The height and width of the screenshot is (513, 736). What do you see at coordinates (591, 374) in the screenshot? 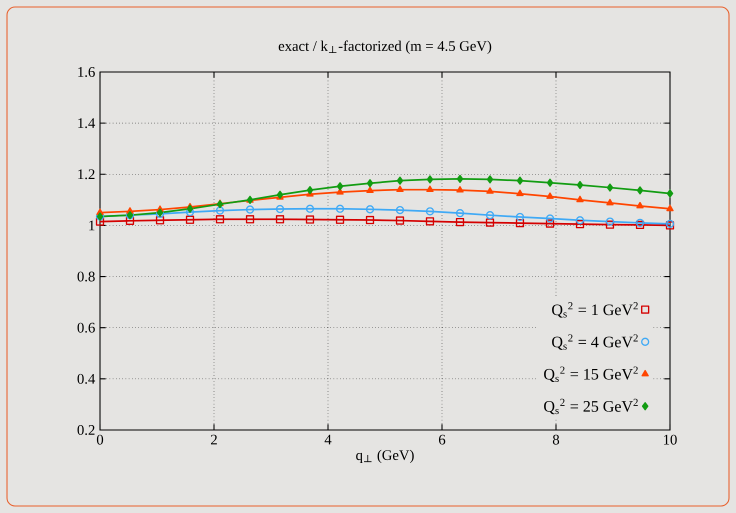
I see `legend-label: Q$_{s}$$^{2}$ = 15 GeV$^{2}$` at bounding box center [591, 374].